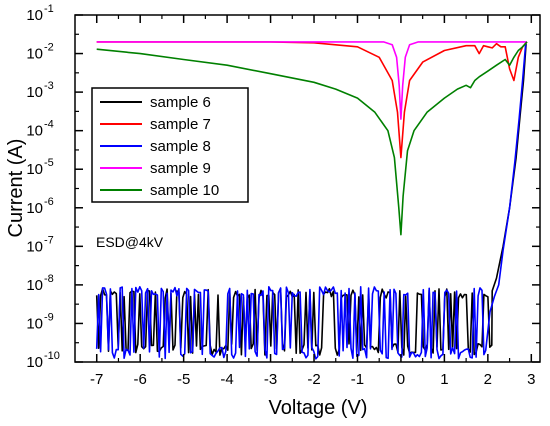  What do you see at coordinates (401, 379) in the screenshot?
I see `x-tick-label: 0` at bounding box center [401, 379].